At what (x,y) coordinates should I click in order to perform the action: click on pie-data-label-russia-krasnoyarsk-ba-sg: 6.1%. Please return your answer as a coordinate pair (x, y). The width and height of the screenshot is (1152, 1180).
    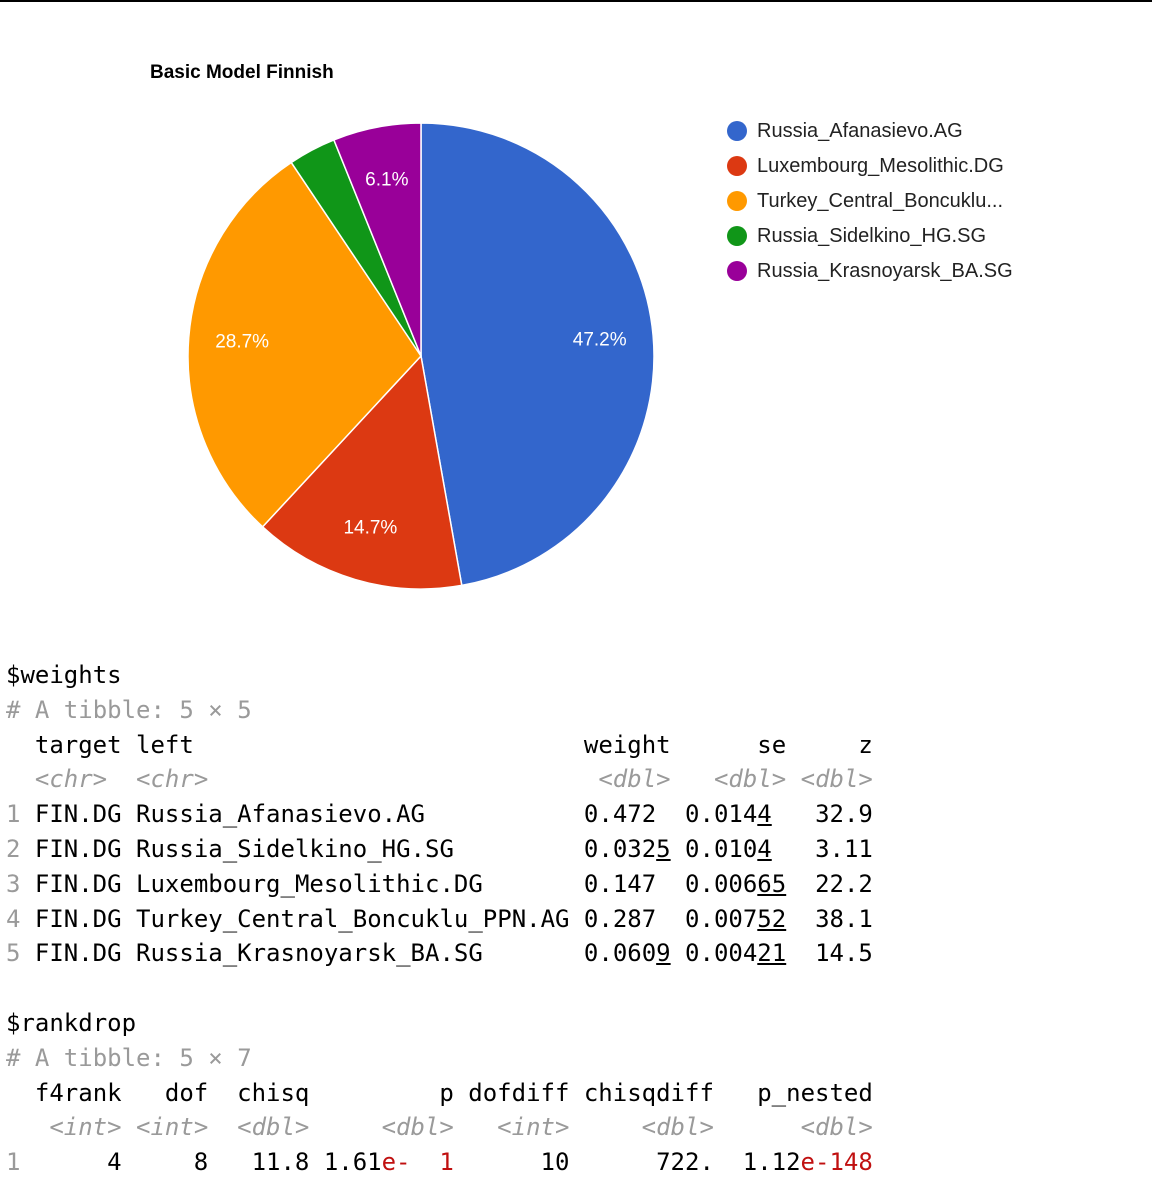
    Looking at the image, I should click on (386, 179).